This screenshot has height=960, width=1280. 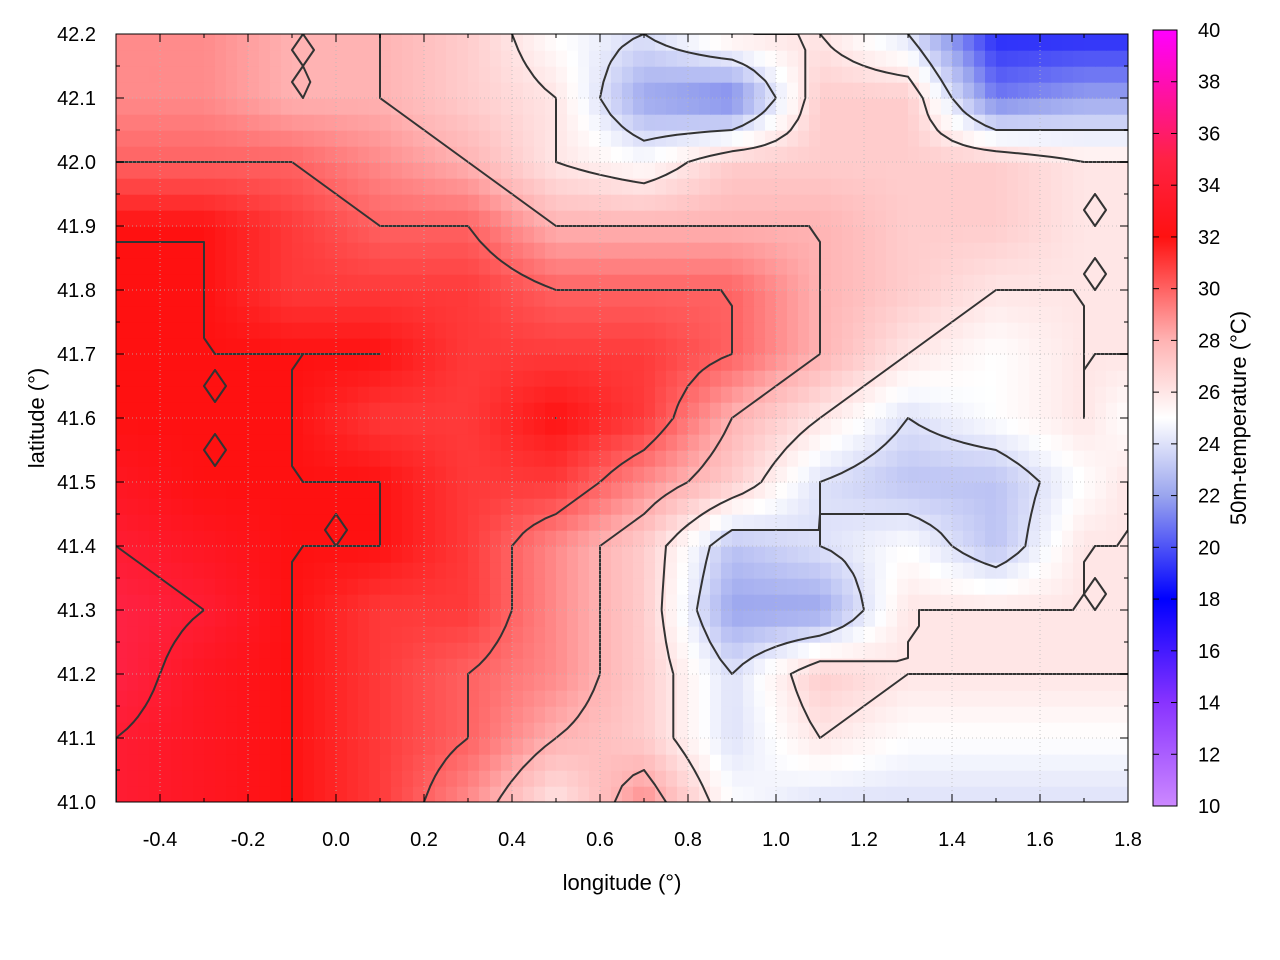 I want to click on x-tick-label: 1.8, so click(x=1128, y=840).